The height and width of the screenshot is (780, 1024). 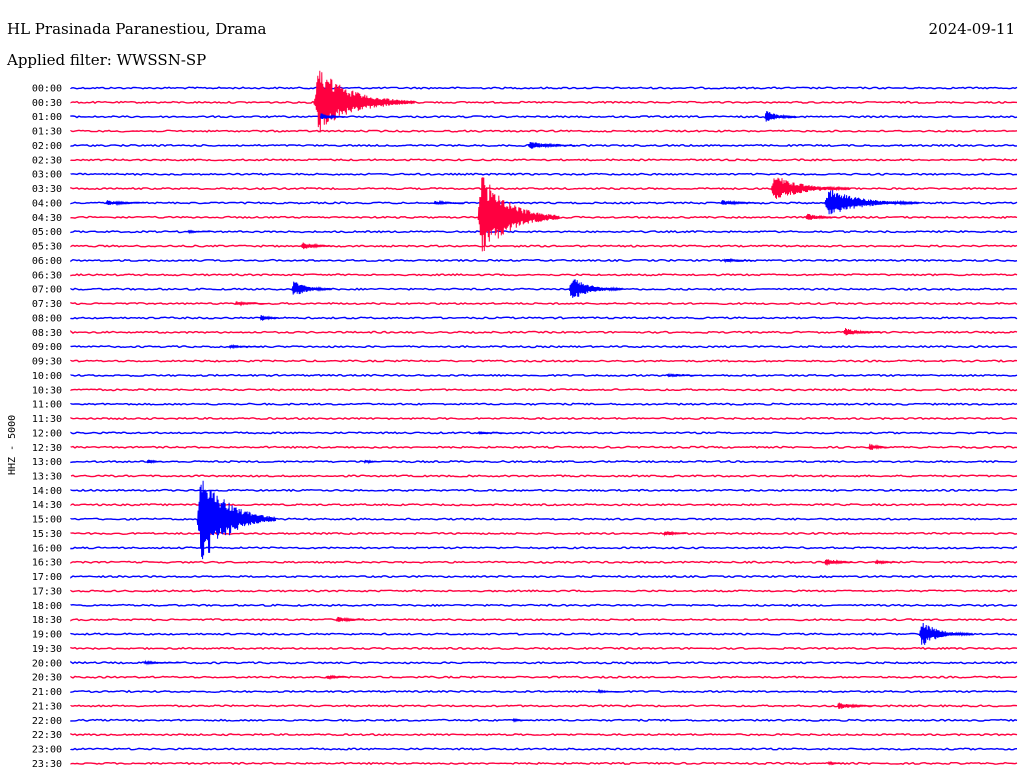 What do you see at coordinates (47, 390) in the screenshot?
I see `row-label: 10:30` at bounding box center [47, 390].